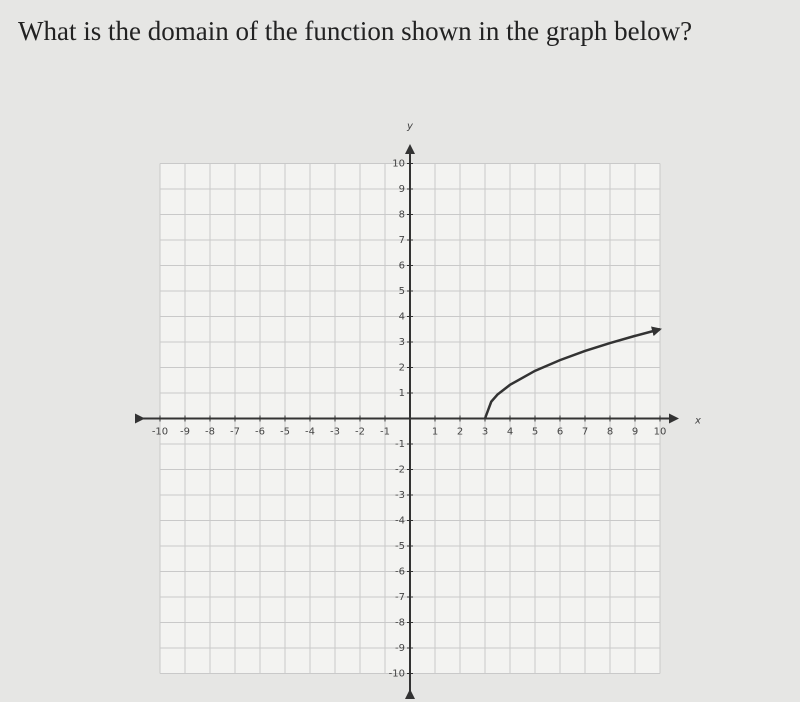  What do you see at coordinates (560, 432) in the screenshot?
I see `x-tick-label: 6` at bounding box center [560, 432].